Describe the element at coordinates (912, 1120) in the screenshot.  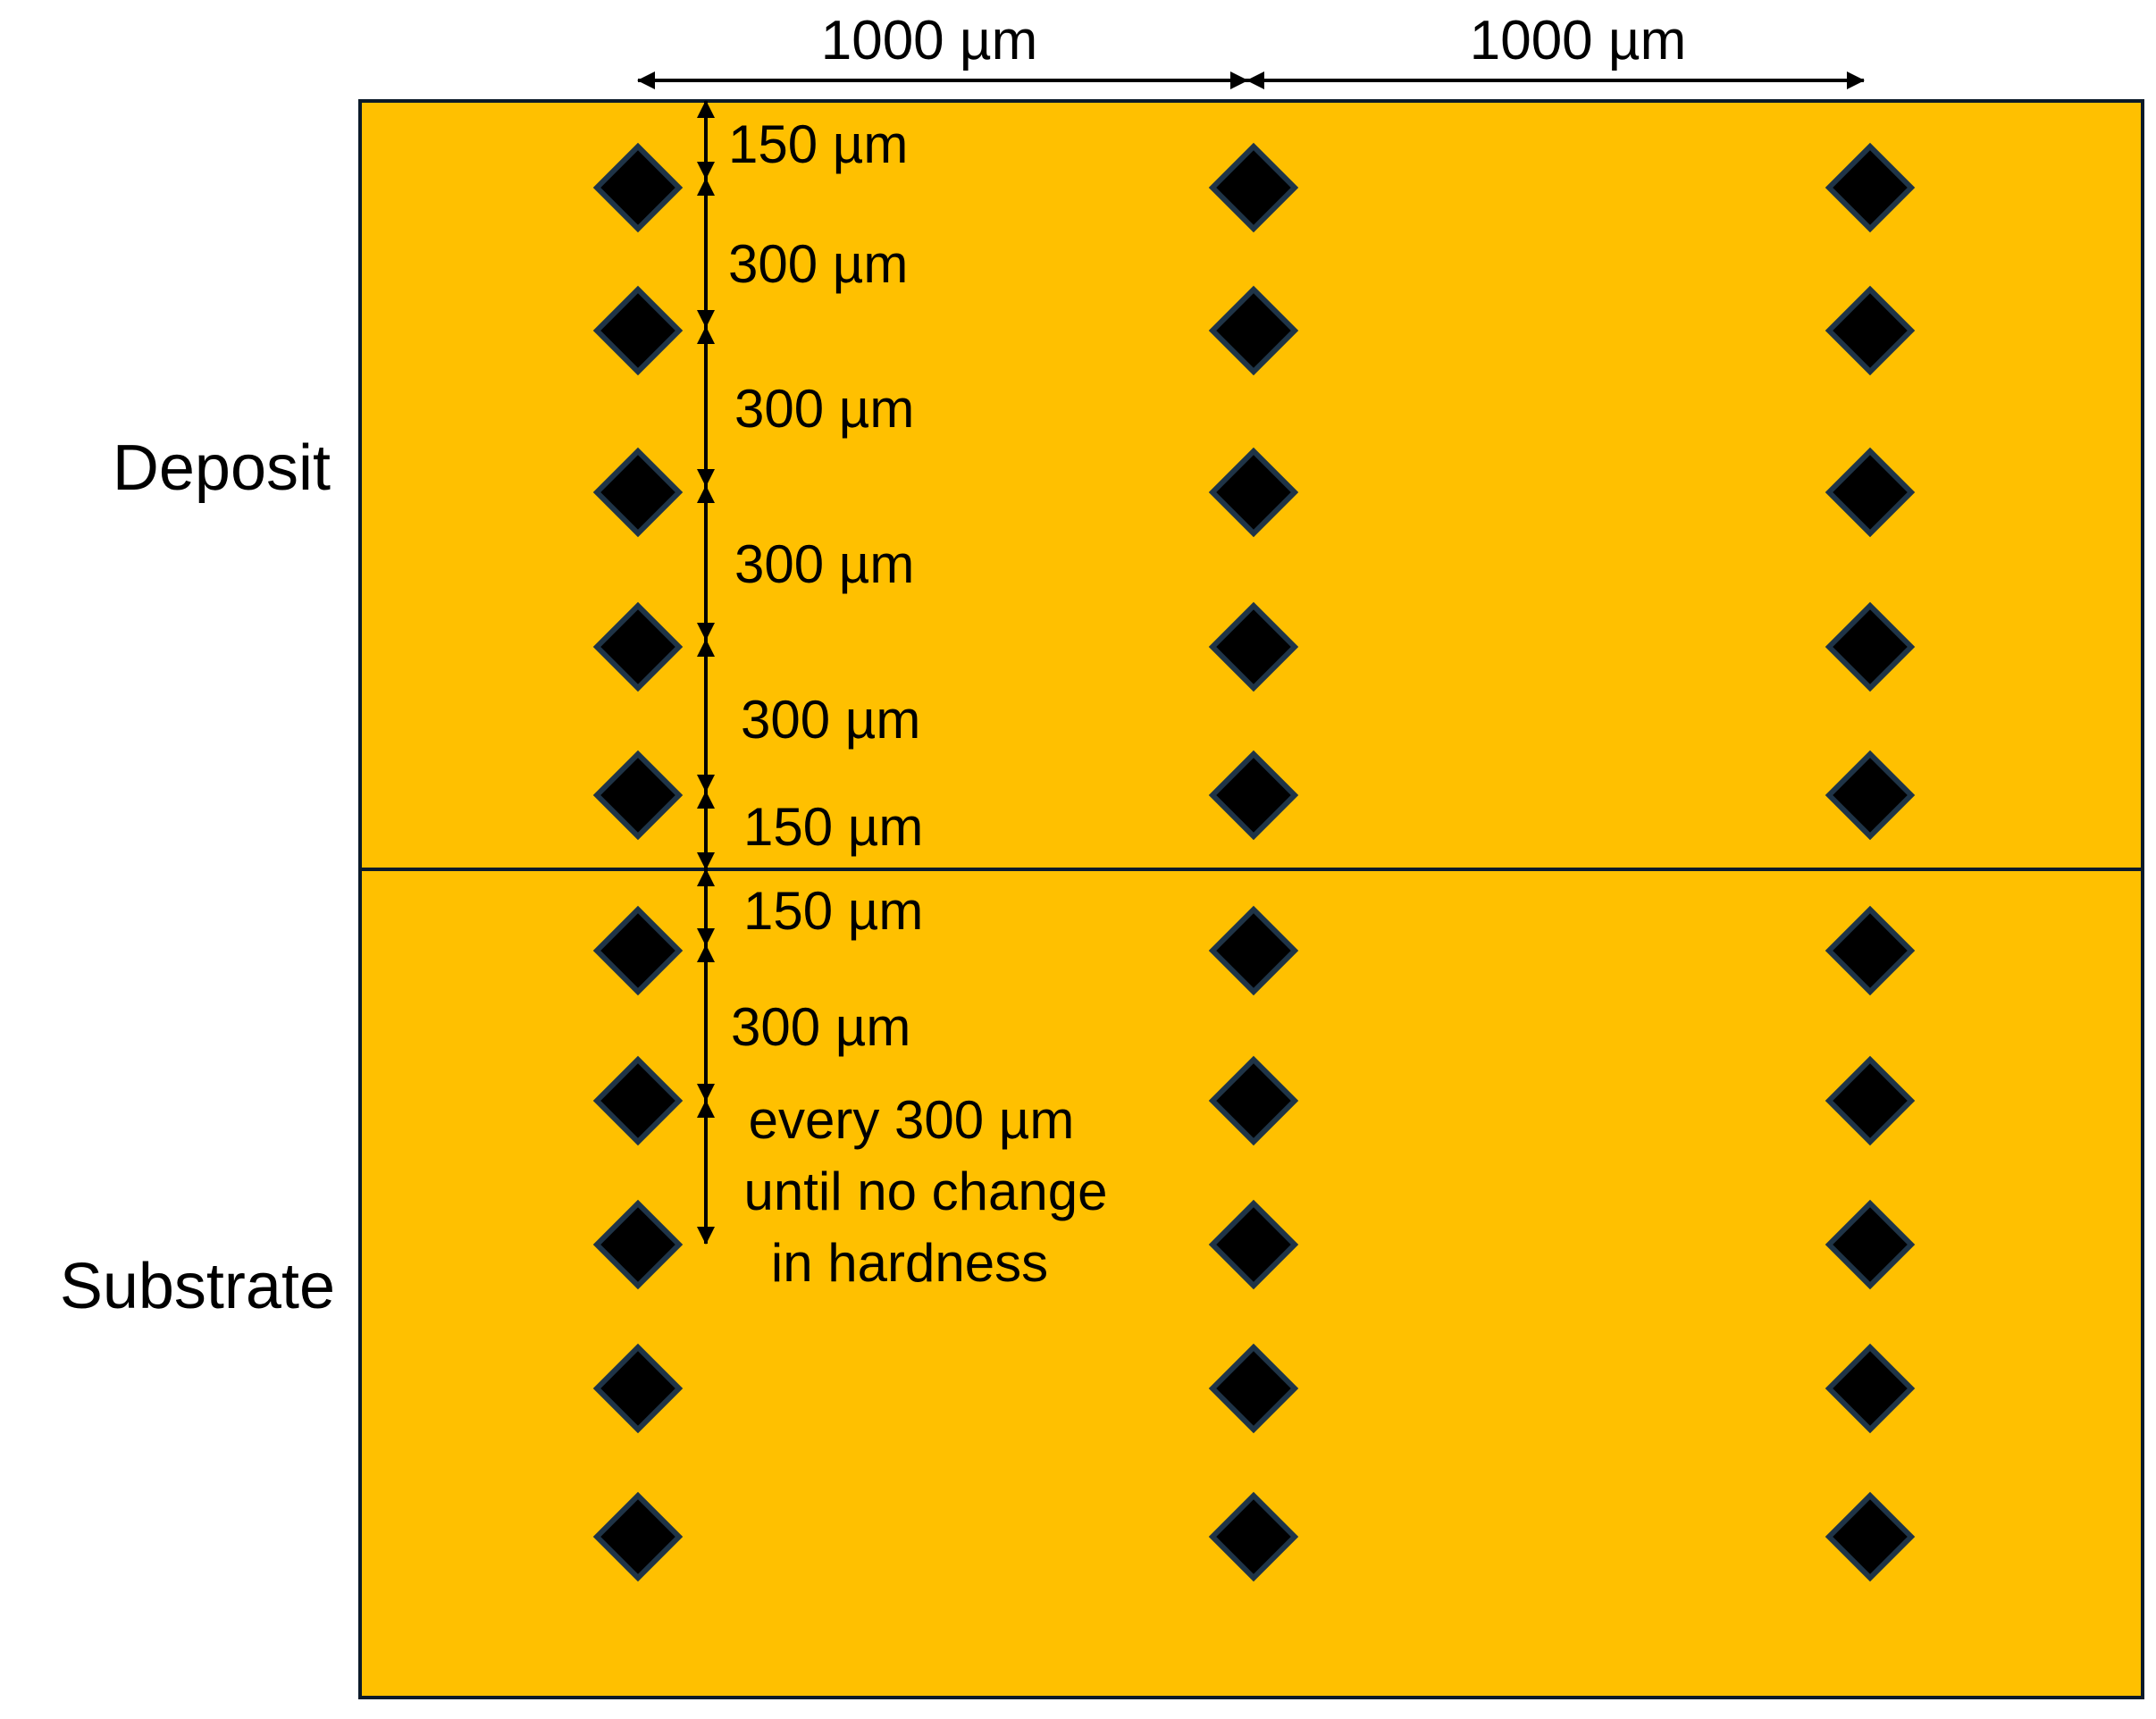
I see `spacing-note-line: every 300 µm` at that location.